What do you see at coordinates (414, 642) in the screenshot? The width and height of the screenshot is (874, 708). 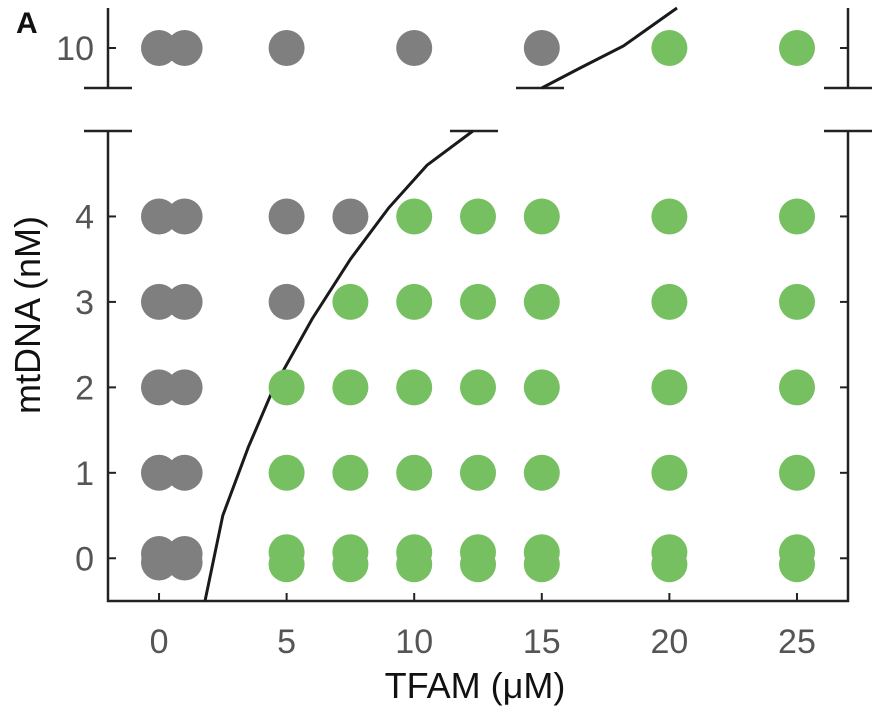 I see `x-tick-label: 10` at bounding box center [414, 642].